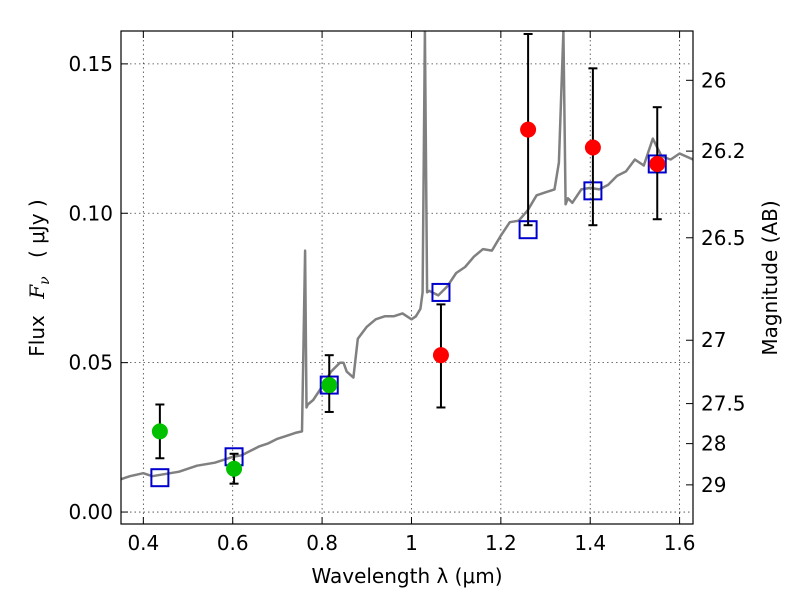 This screenshot has height=600, width=800. Describe the element at coordinates (45, 280) in the screenshot. I see `y-axis-symbol-sub: ν` at that location.